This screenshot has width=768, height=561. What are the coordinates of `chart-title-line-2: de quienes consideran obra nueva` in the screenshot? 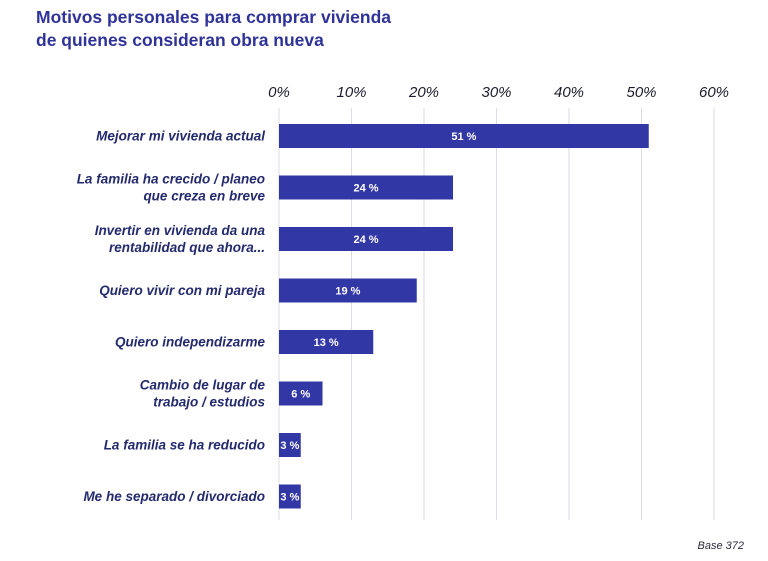 It's located at (180, 40).